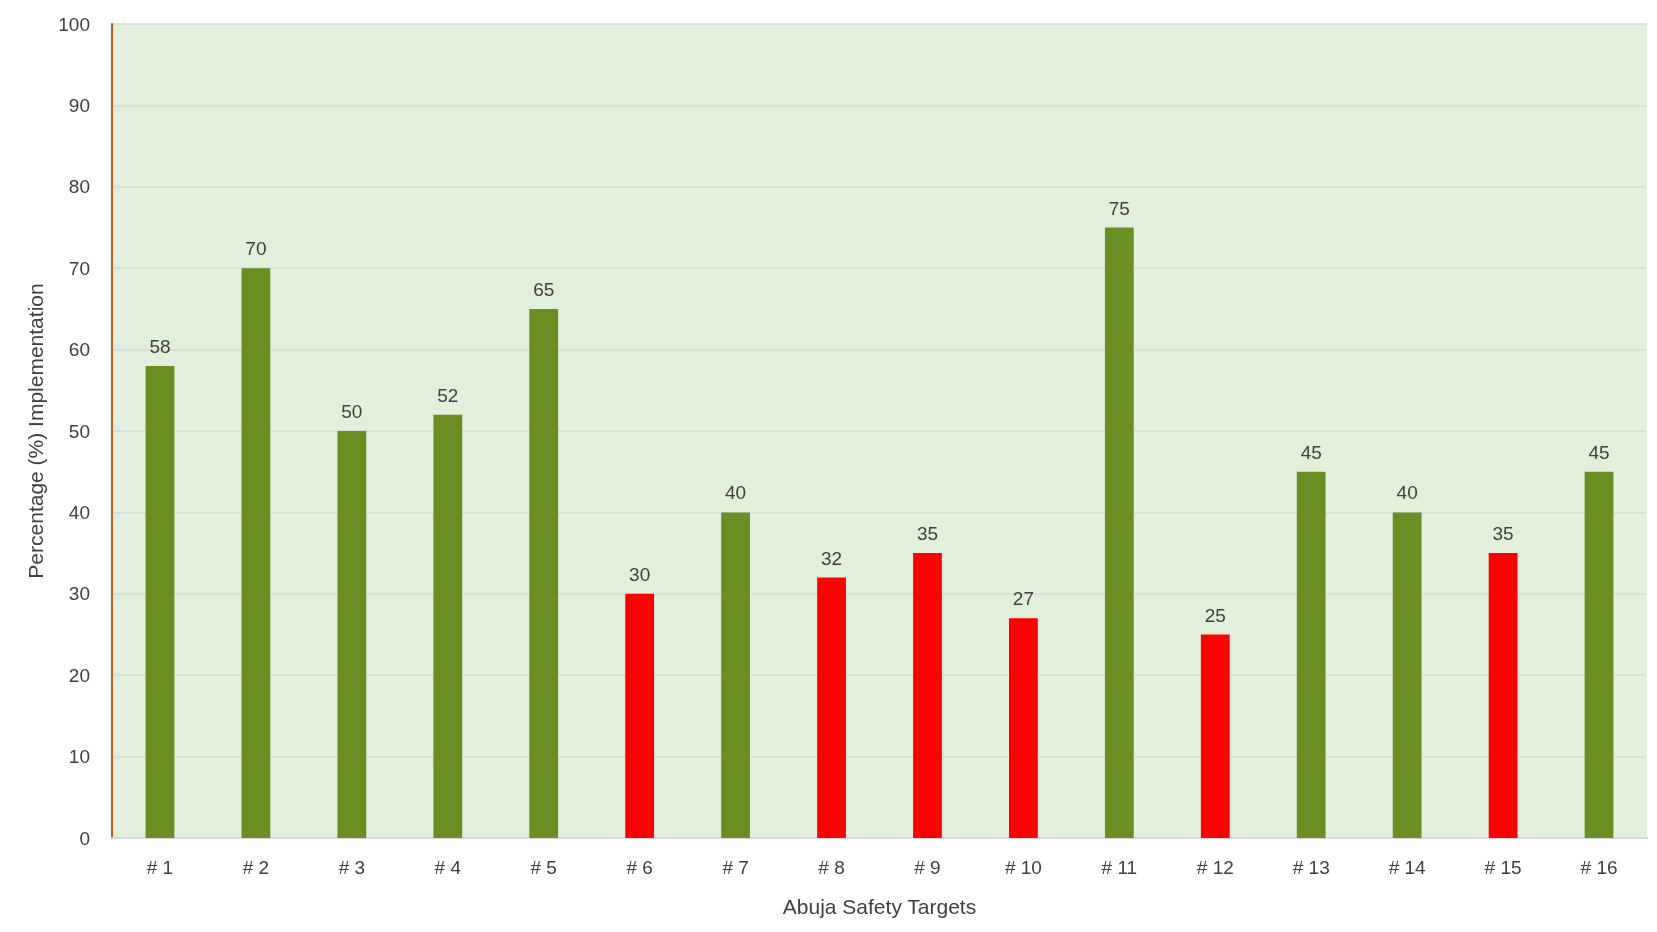  Describe the element at coordinates (74, 24) in the screenshot. I see `y-tick-label: 100` at that location.